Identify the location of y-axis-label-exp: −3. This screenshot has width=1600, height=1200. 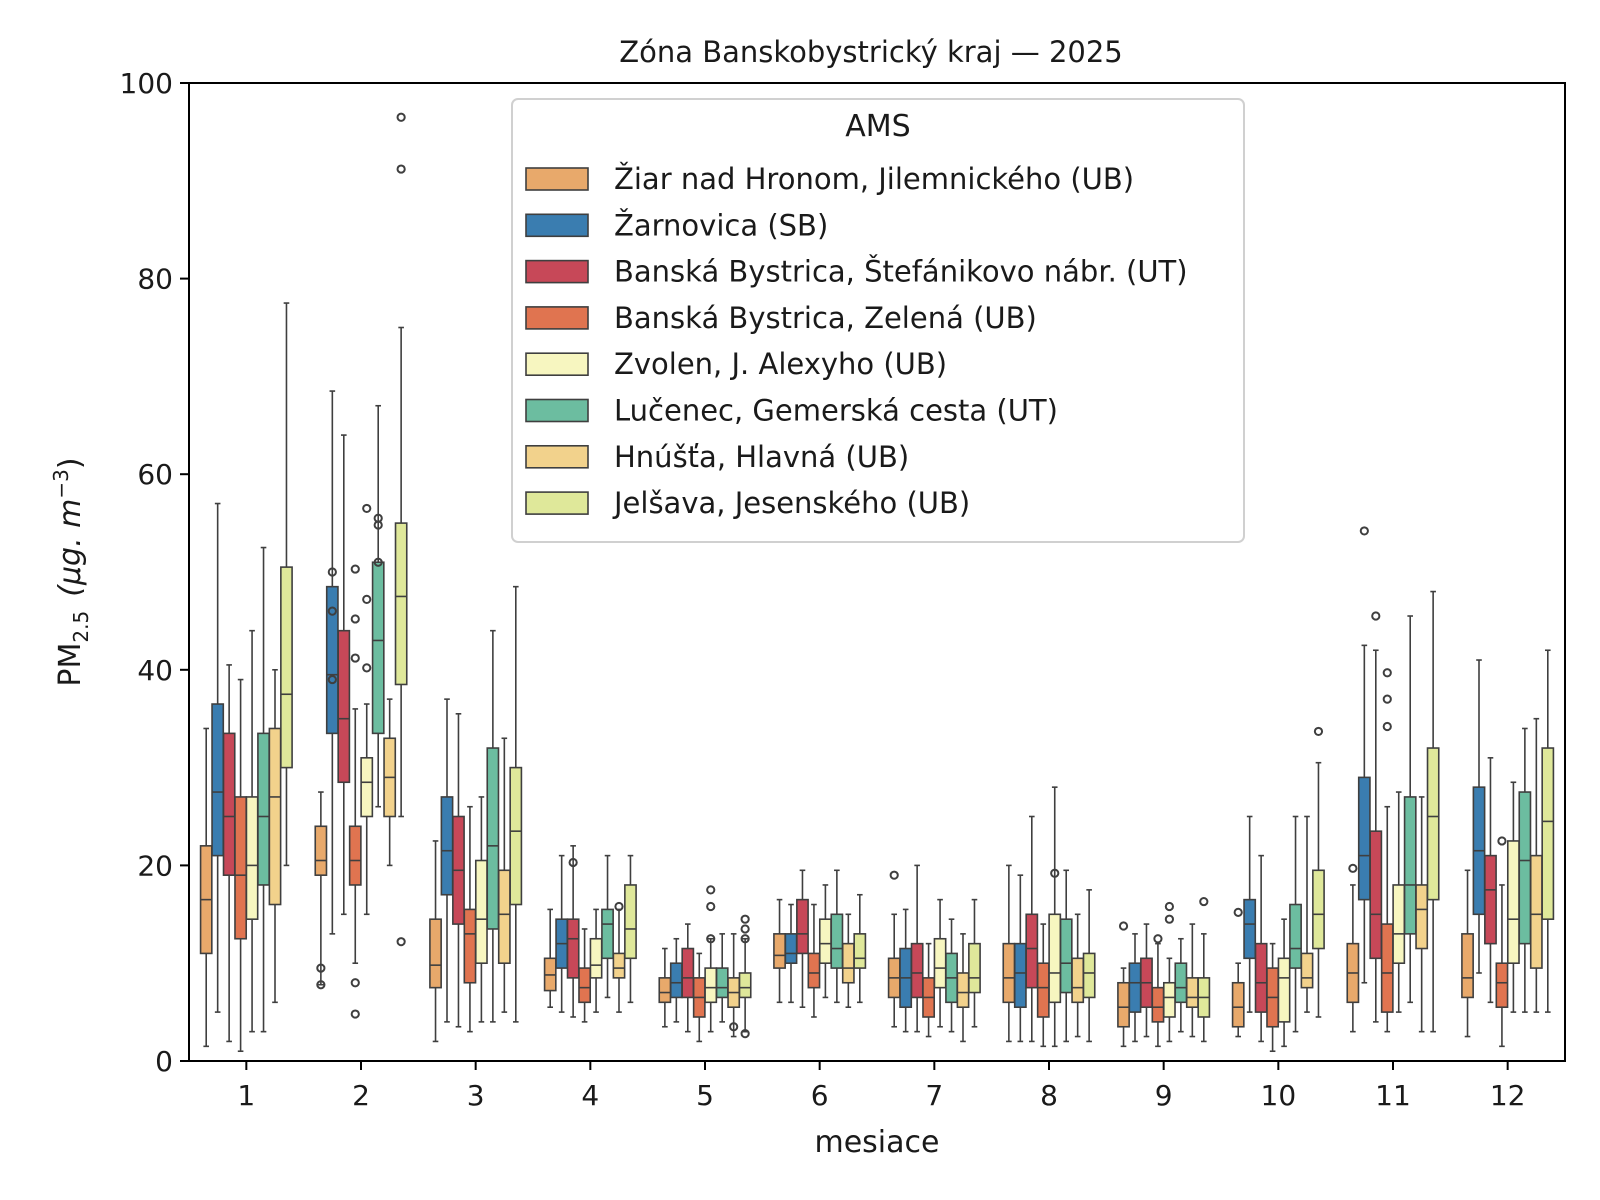
(61, 483).